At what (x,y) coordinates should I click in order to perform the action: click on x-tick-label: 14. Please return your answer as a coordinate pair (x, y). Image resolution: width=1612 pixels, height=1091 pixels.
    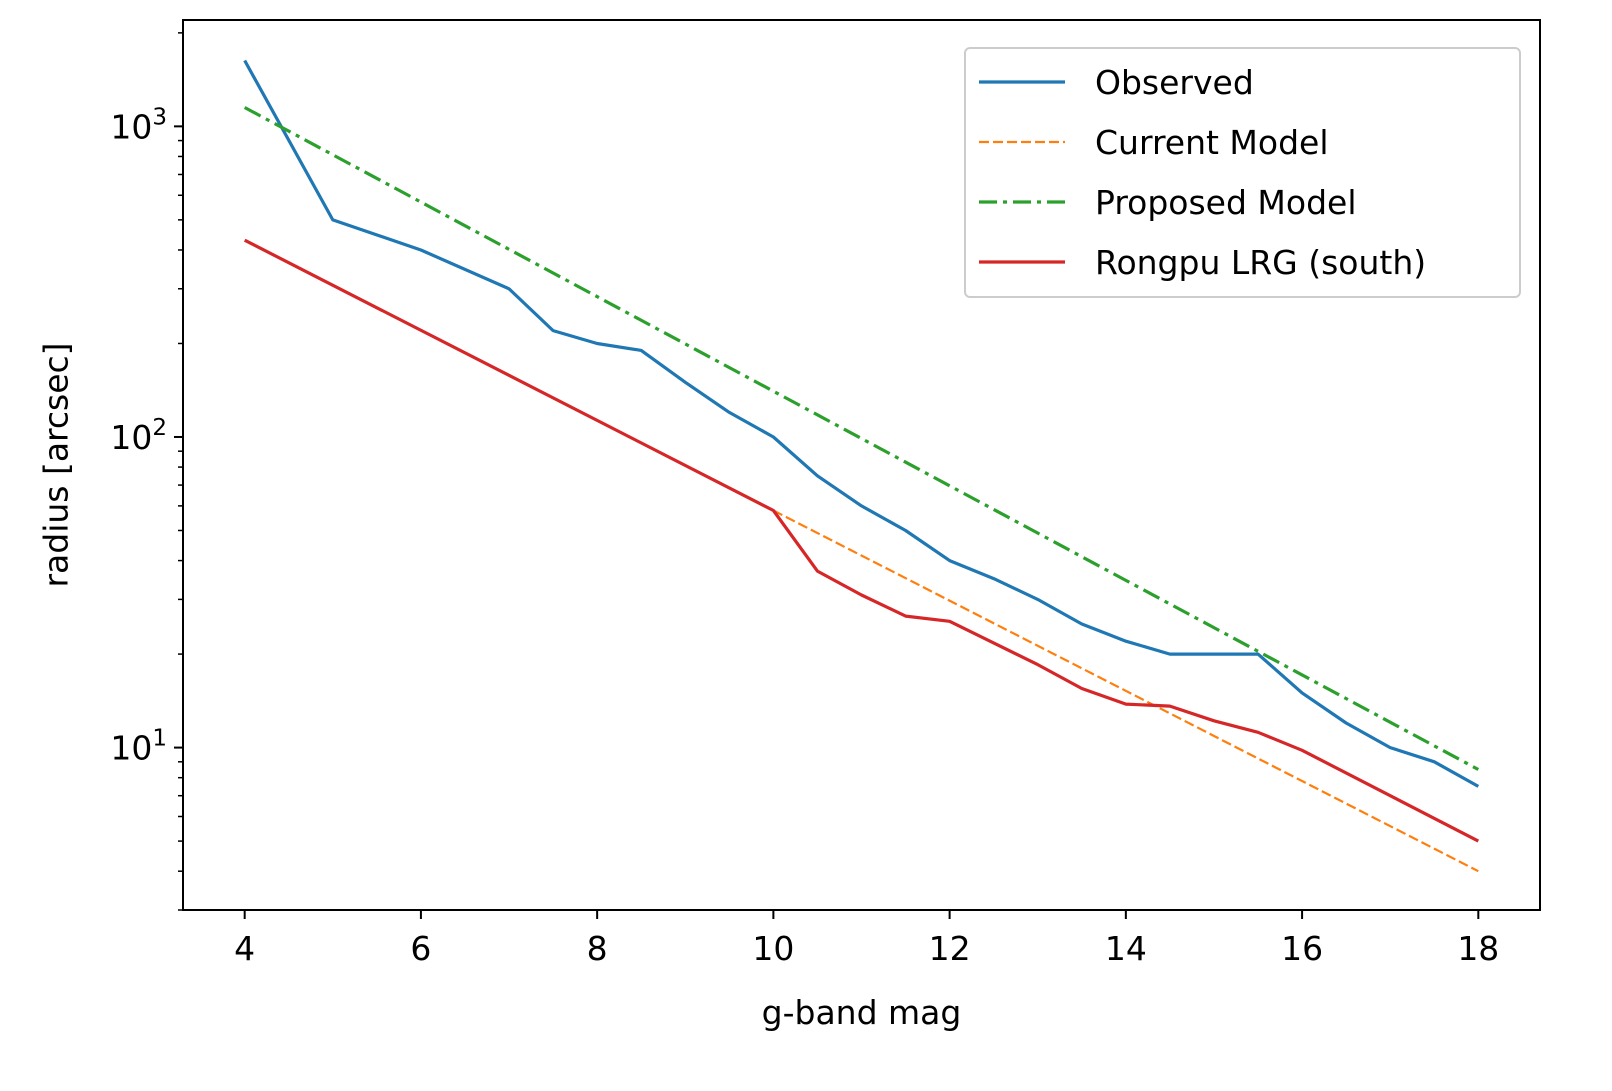
    Looking at the image, I should click on (1126, 948).